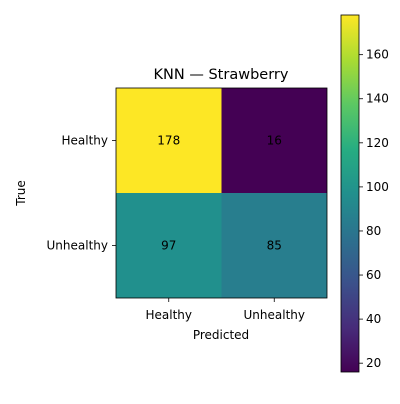 Image resolution: width=400 pixels, height=404 pixels. What do you see at coordinates (77, 246) in the screenshot?
I see `y-tick-label: Unhealthy` at bounding box center [77, 246].